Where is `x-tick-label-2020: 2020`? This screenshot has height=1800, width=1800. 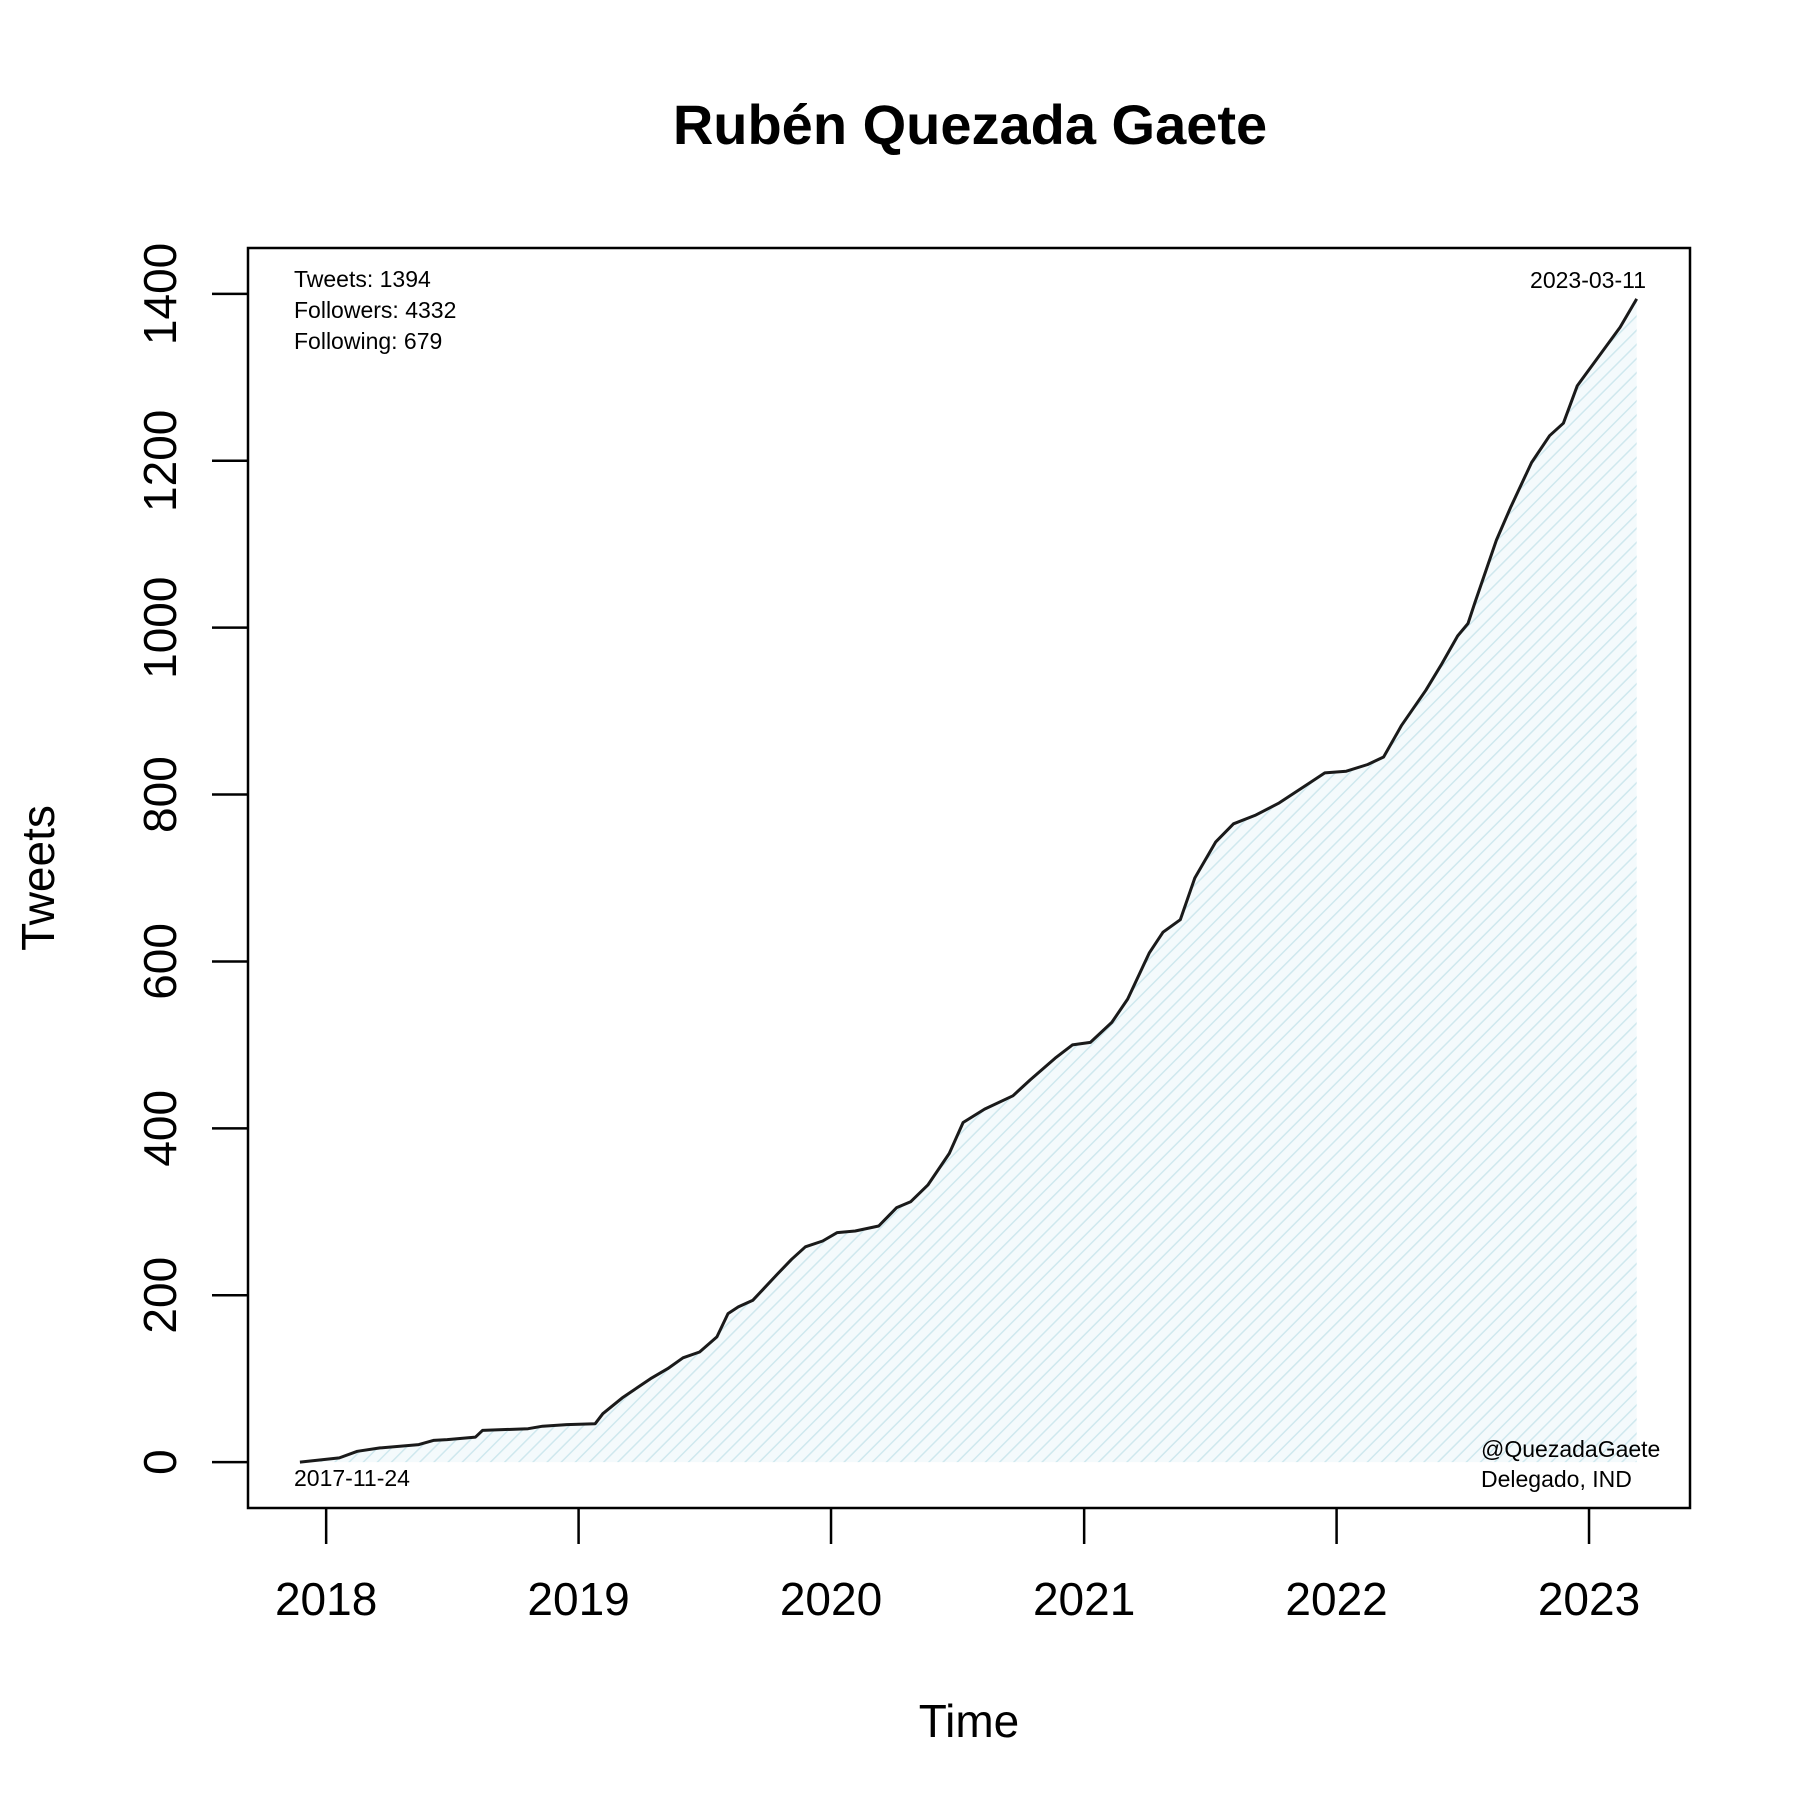 x-tick-label-2020: 2020 is located at coordinates (831, 1599).